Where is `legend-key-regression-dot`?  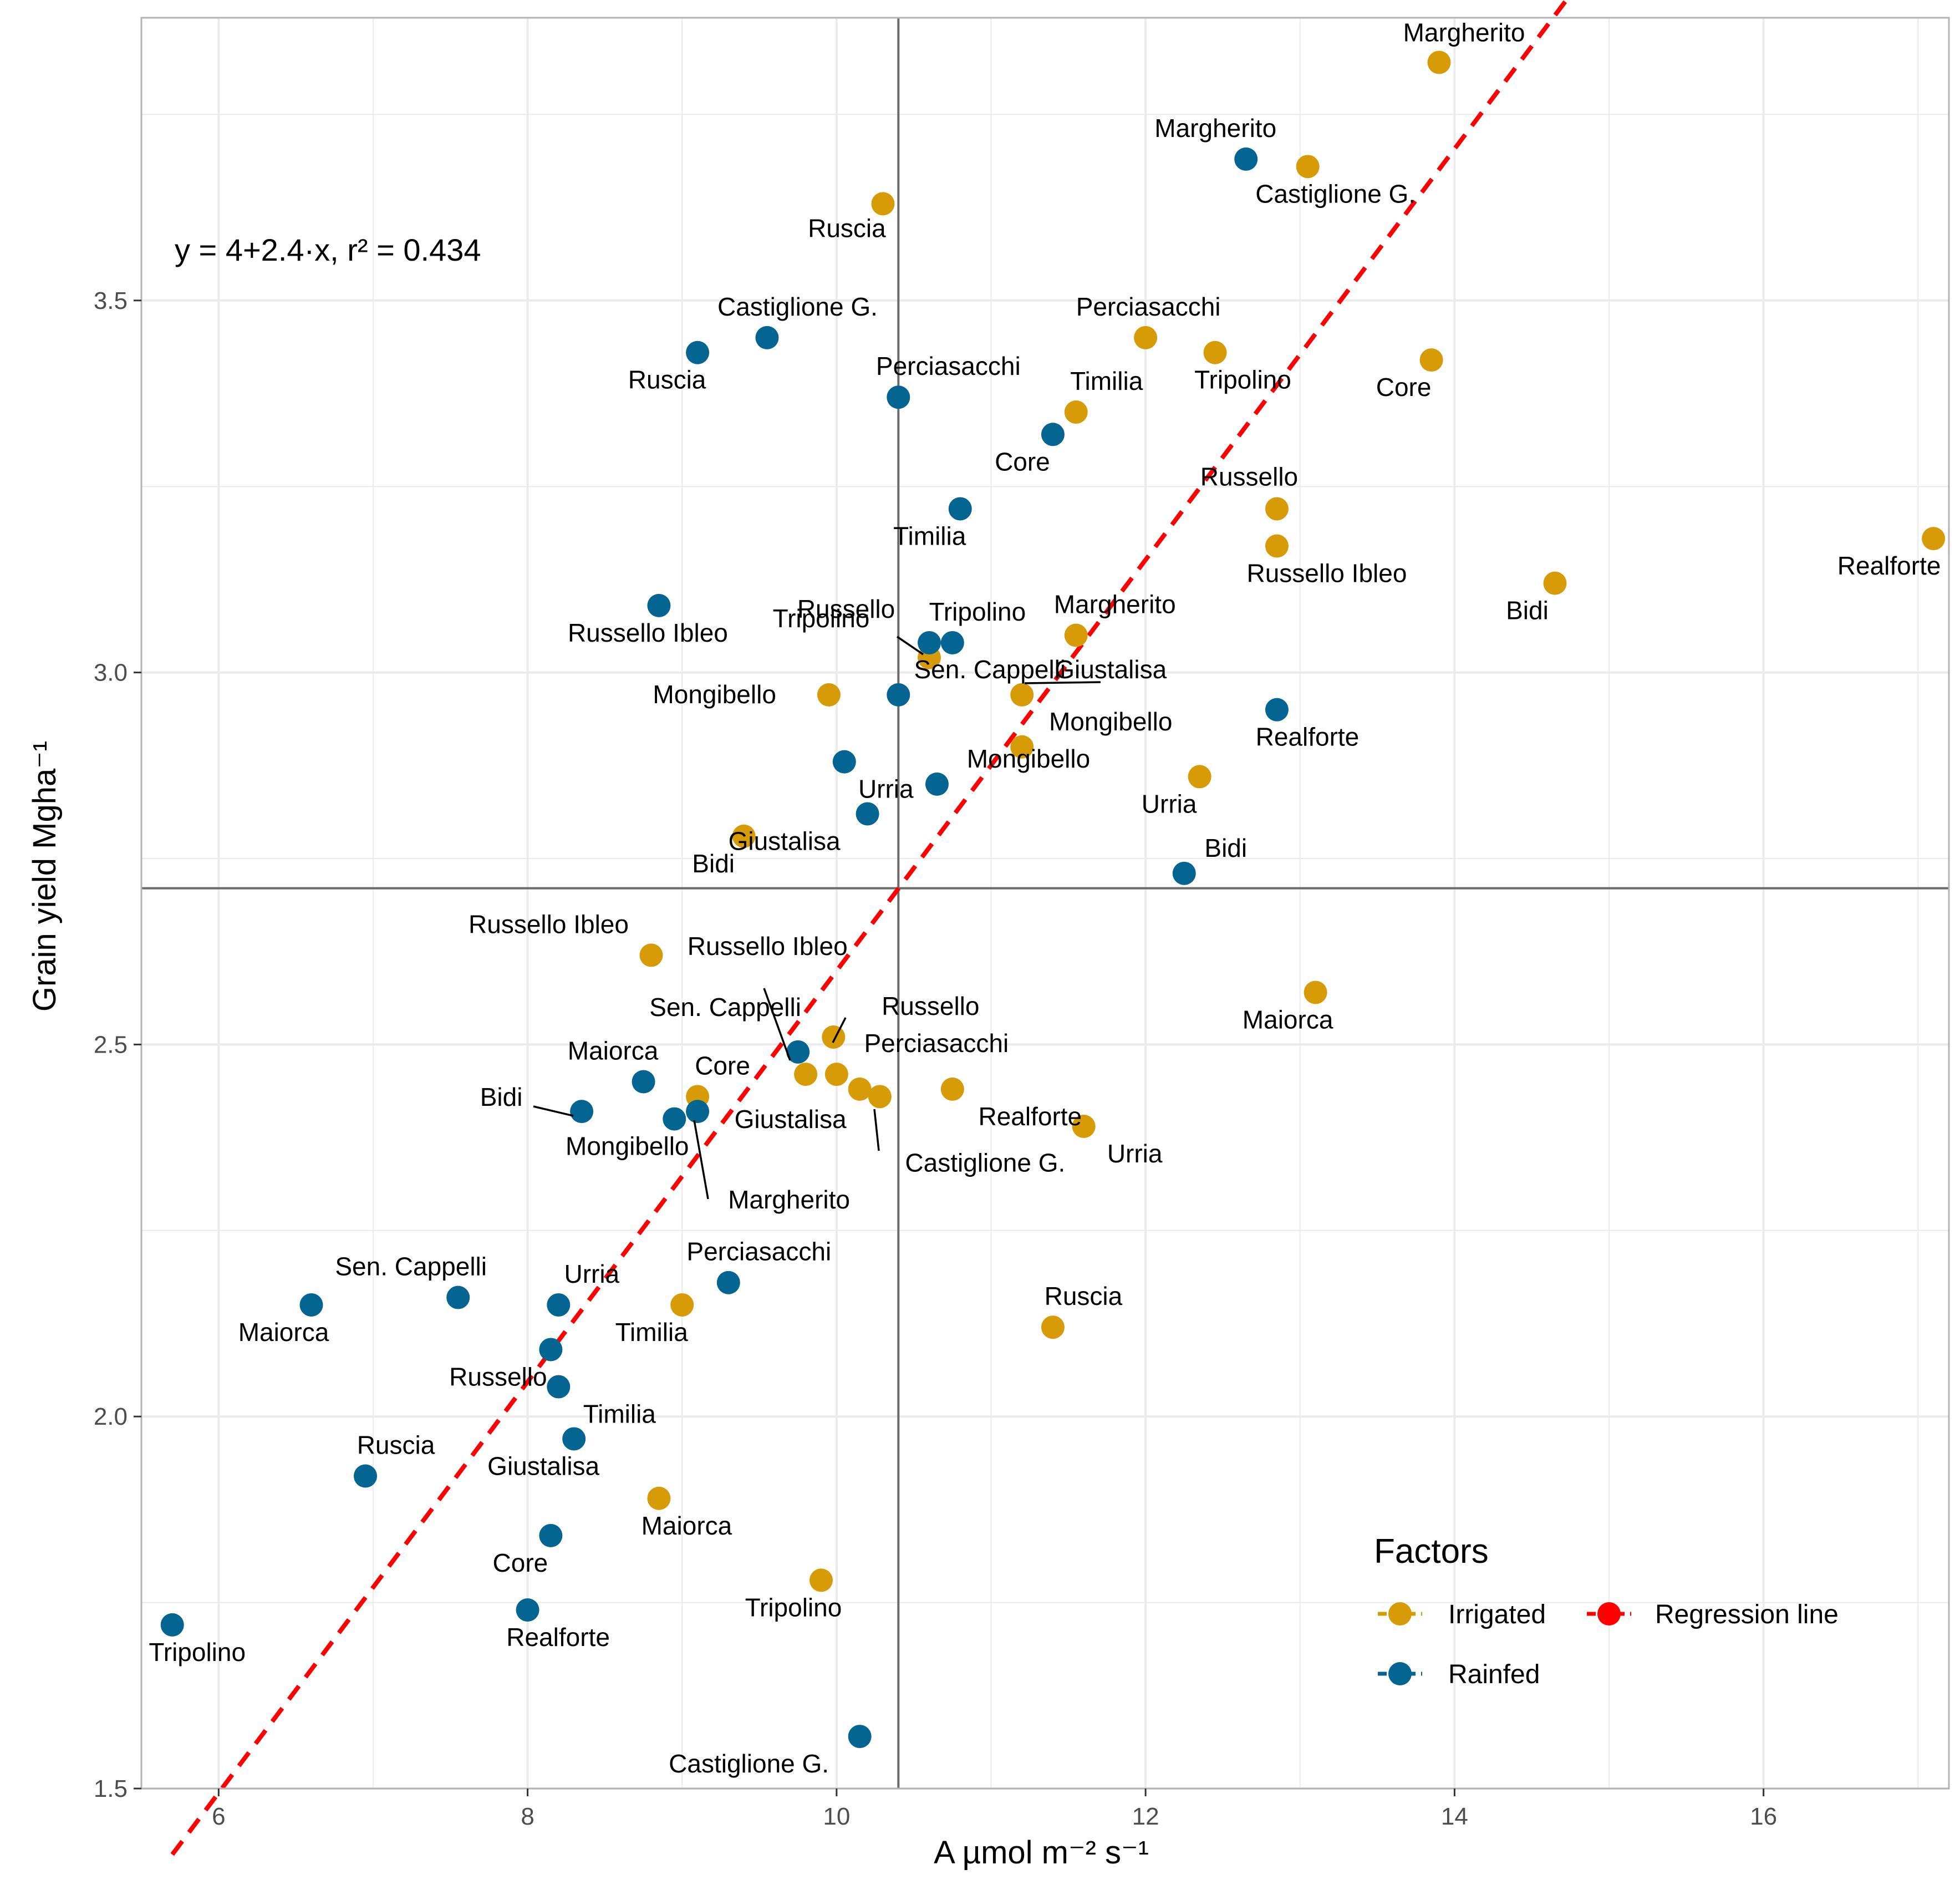
legend-key-regression-dot is located at coordinates (1609, 1613).